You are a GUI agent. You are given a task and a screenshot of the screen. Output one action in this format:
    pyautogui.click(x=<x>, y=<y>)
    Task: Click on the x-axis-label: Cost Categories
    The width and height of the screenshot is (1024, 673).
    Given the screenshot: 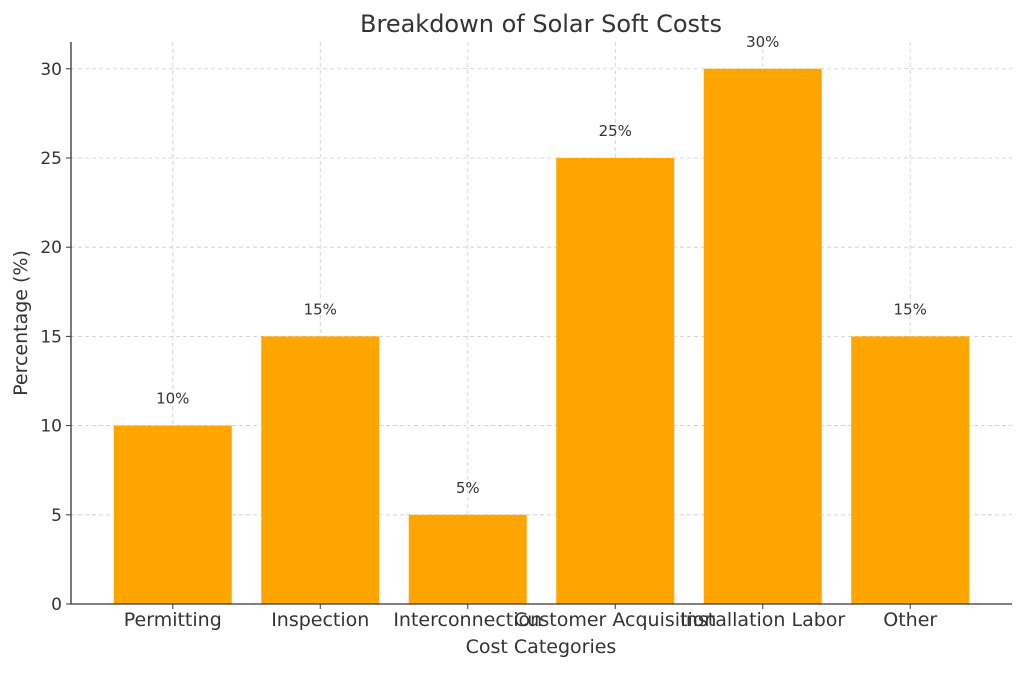 What is the action you would take?
    pyautogui.click(x=541, y=647)
    